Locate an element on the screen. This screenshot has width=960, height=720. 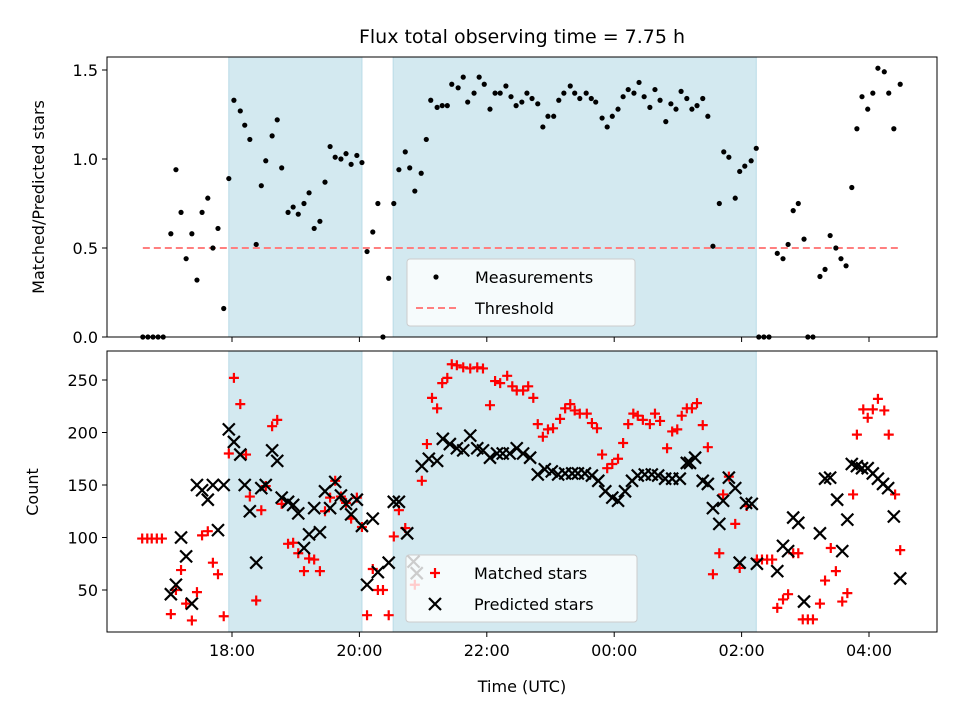
x-tick-label: 20:00 is located at coordinates (359, 650).